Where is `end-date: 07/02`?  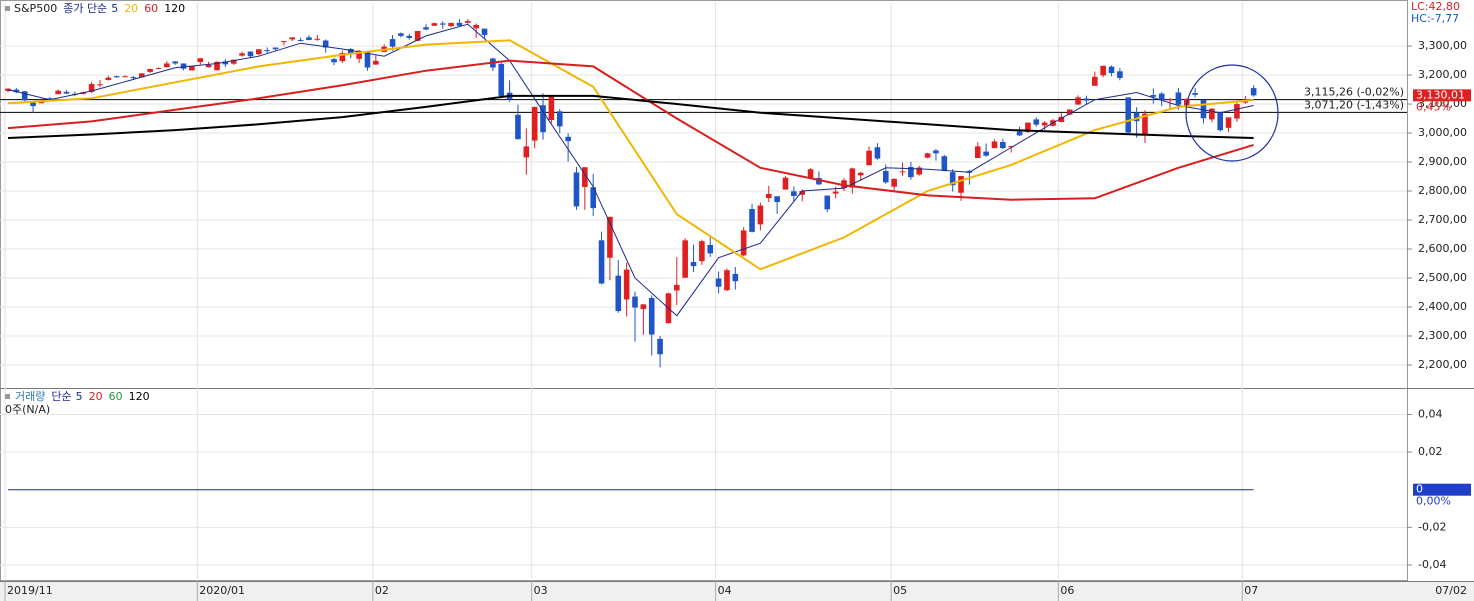 end-date: 07/02 is located at coordinates (1451, 590).